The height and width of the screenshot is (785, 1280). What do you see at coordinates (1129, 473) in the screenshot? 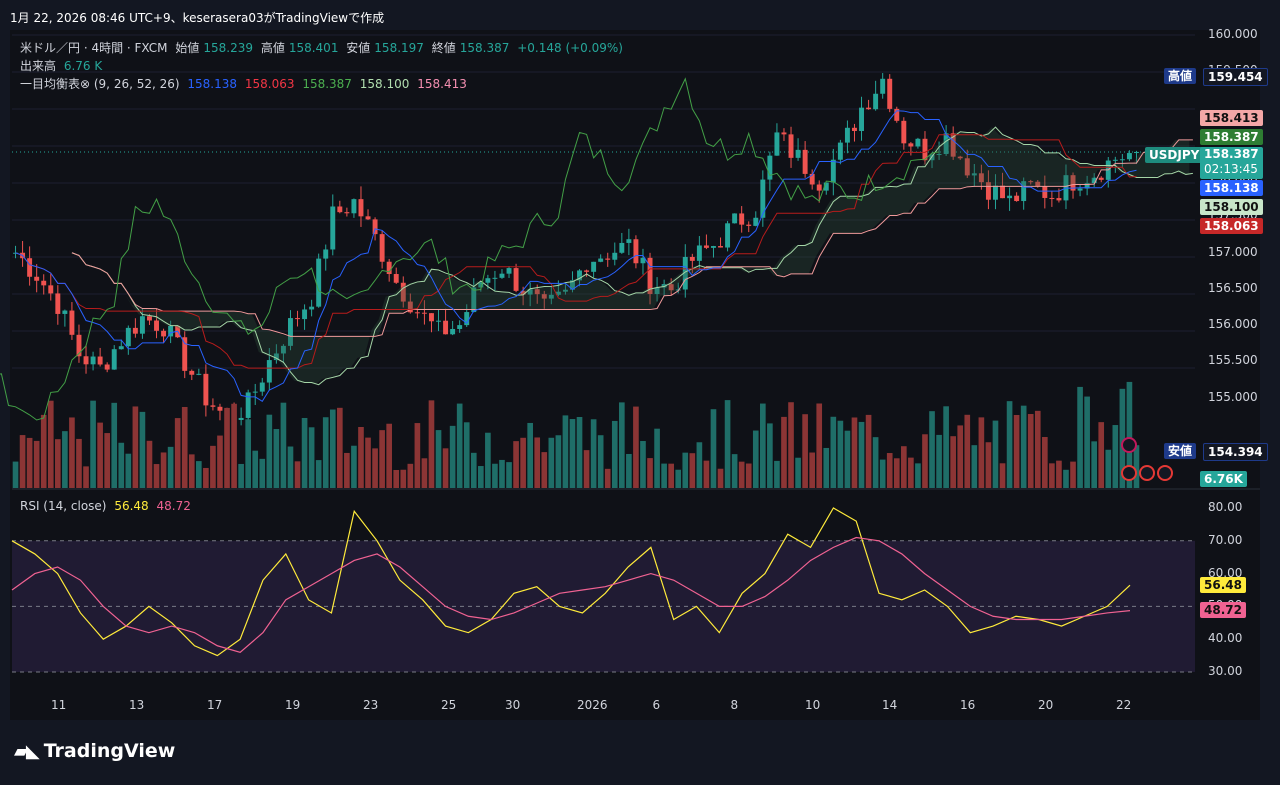
I see `economic-event-icon` at bounding box center [1129, 473].